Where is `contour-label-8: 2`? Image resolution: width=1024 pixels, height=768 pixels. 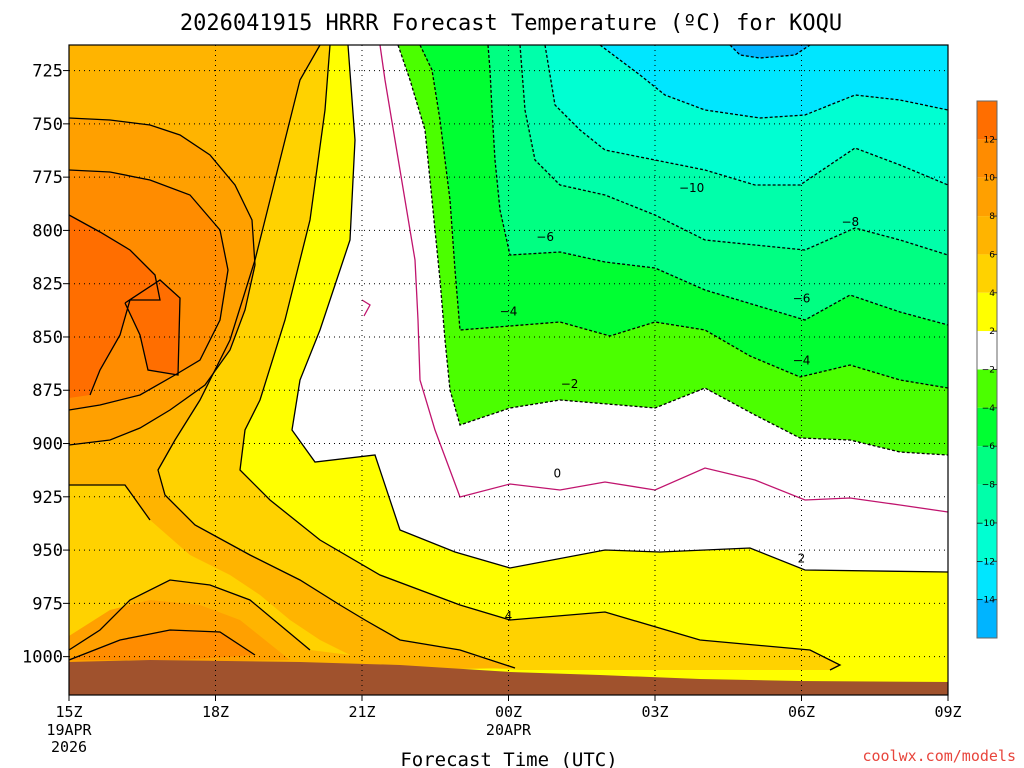
contour-label-8: 2 is located at coordinates (802, 559).